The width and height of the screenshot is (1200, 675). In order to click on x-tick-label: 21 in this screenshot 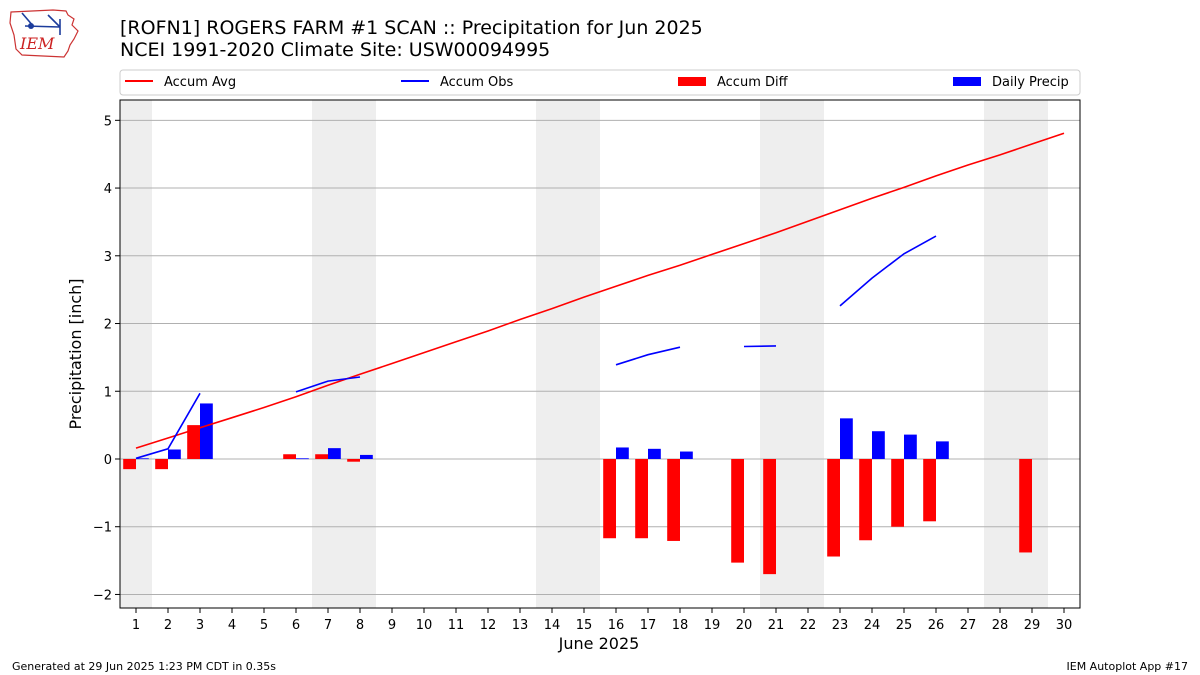, I will do `click(776, 625)`.